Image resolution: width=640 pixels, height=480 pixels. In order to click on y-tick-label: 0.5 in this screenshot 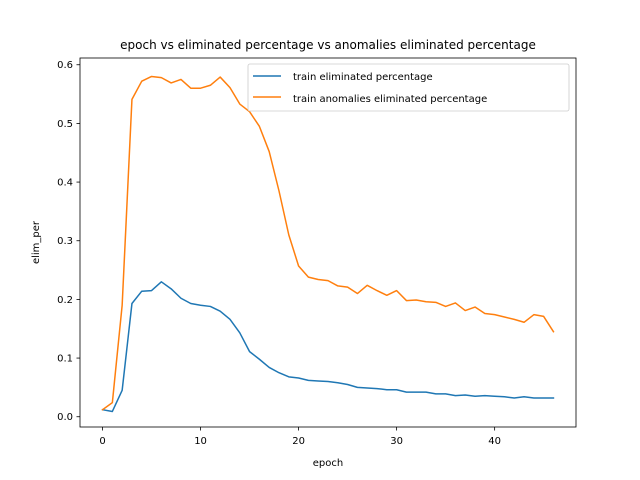, I will do `click(65, 124)`.